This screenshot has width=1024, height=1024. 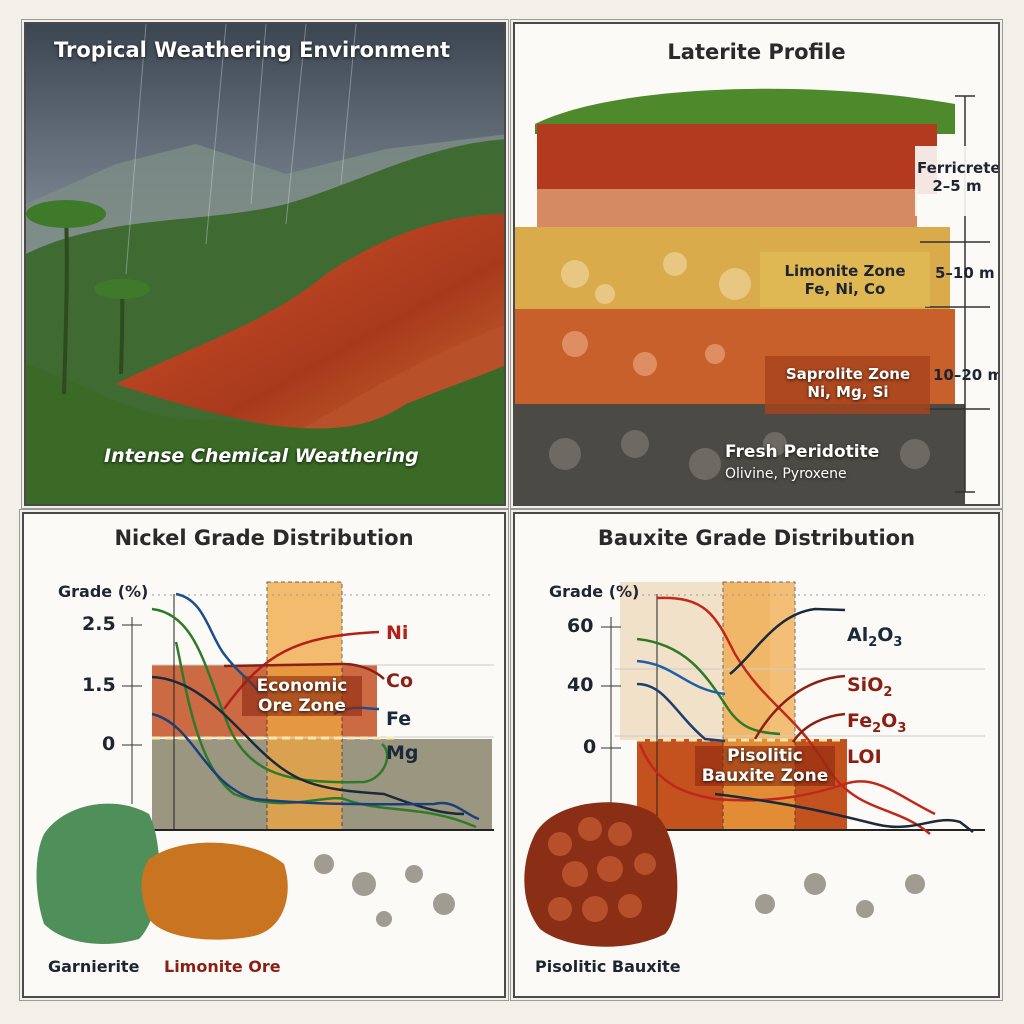 What do you see at coordinates (397, 633) in the screenshot?
I see `legend-ni: Ni` at bounding box center [397, 633].